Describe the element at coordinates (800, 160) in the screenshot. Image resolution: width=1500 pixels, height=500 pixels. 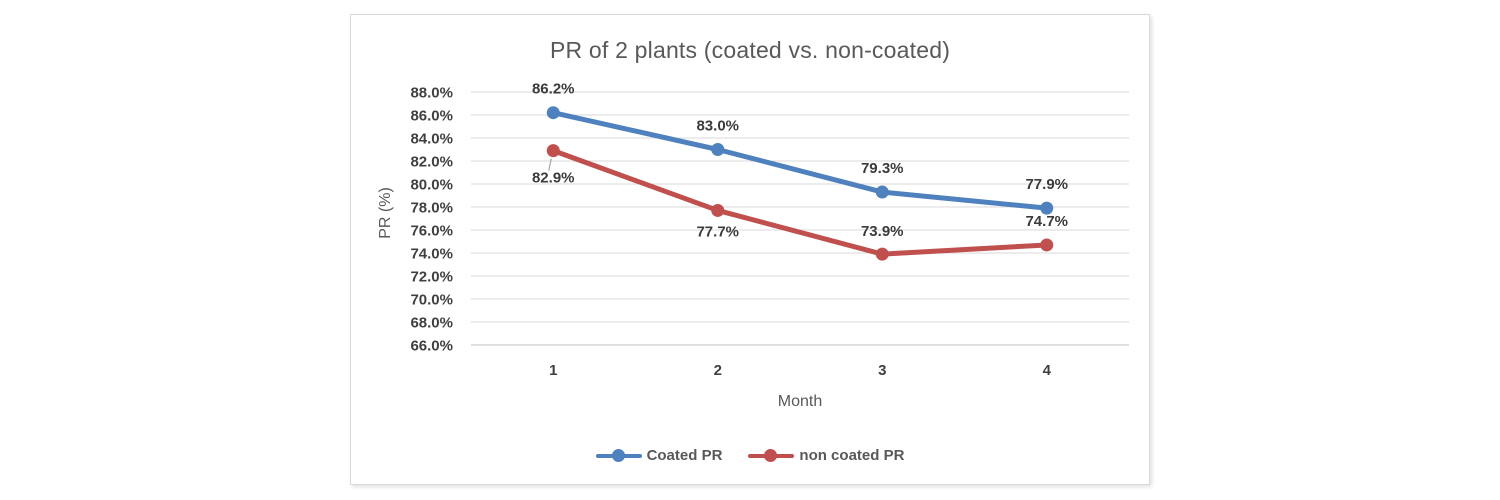
I see `series-line-coated-pr` at that location.